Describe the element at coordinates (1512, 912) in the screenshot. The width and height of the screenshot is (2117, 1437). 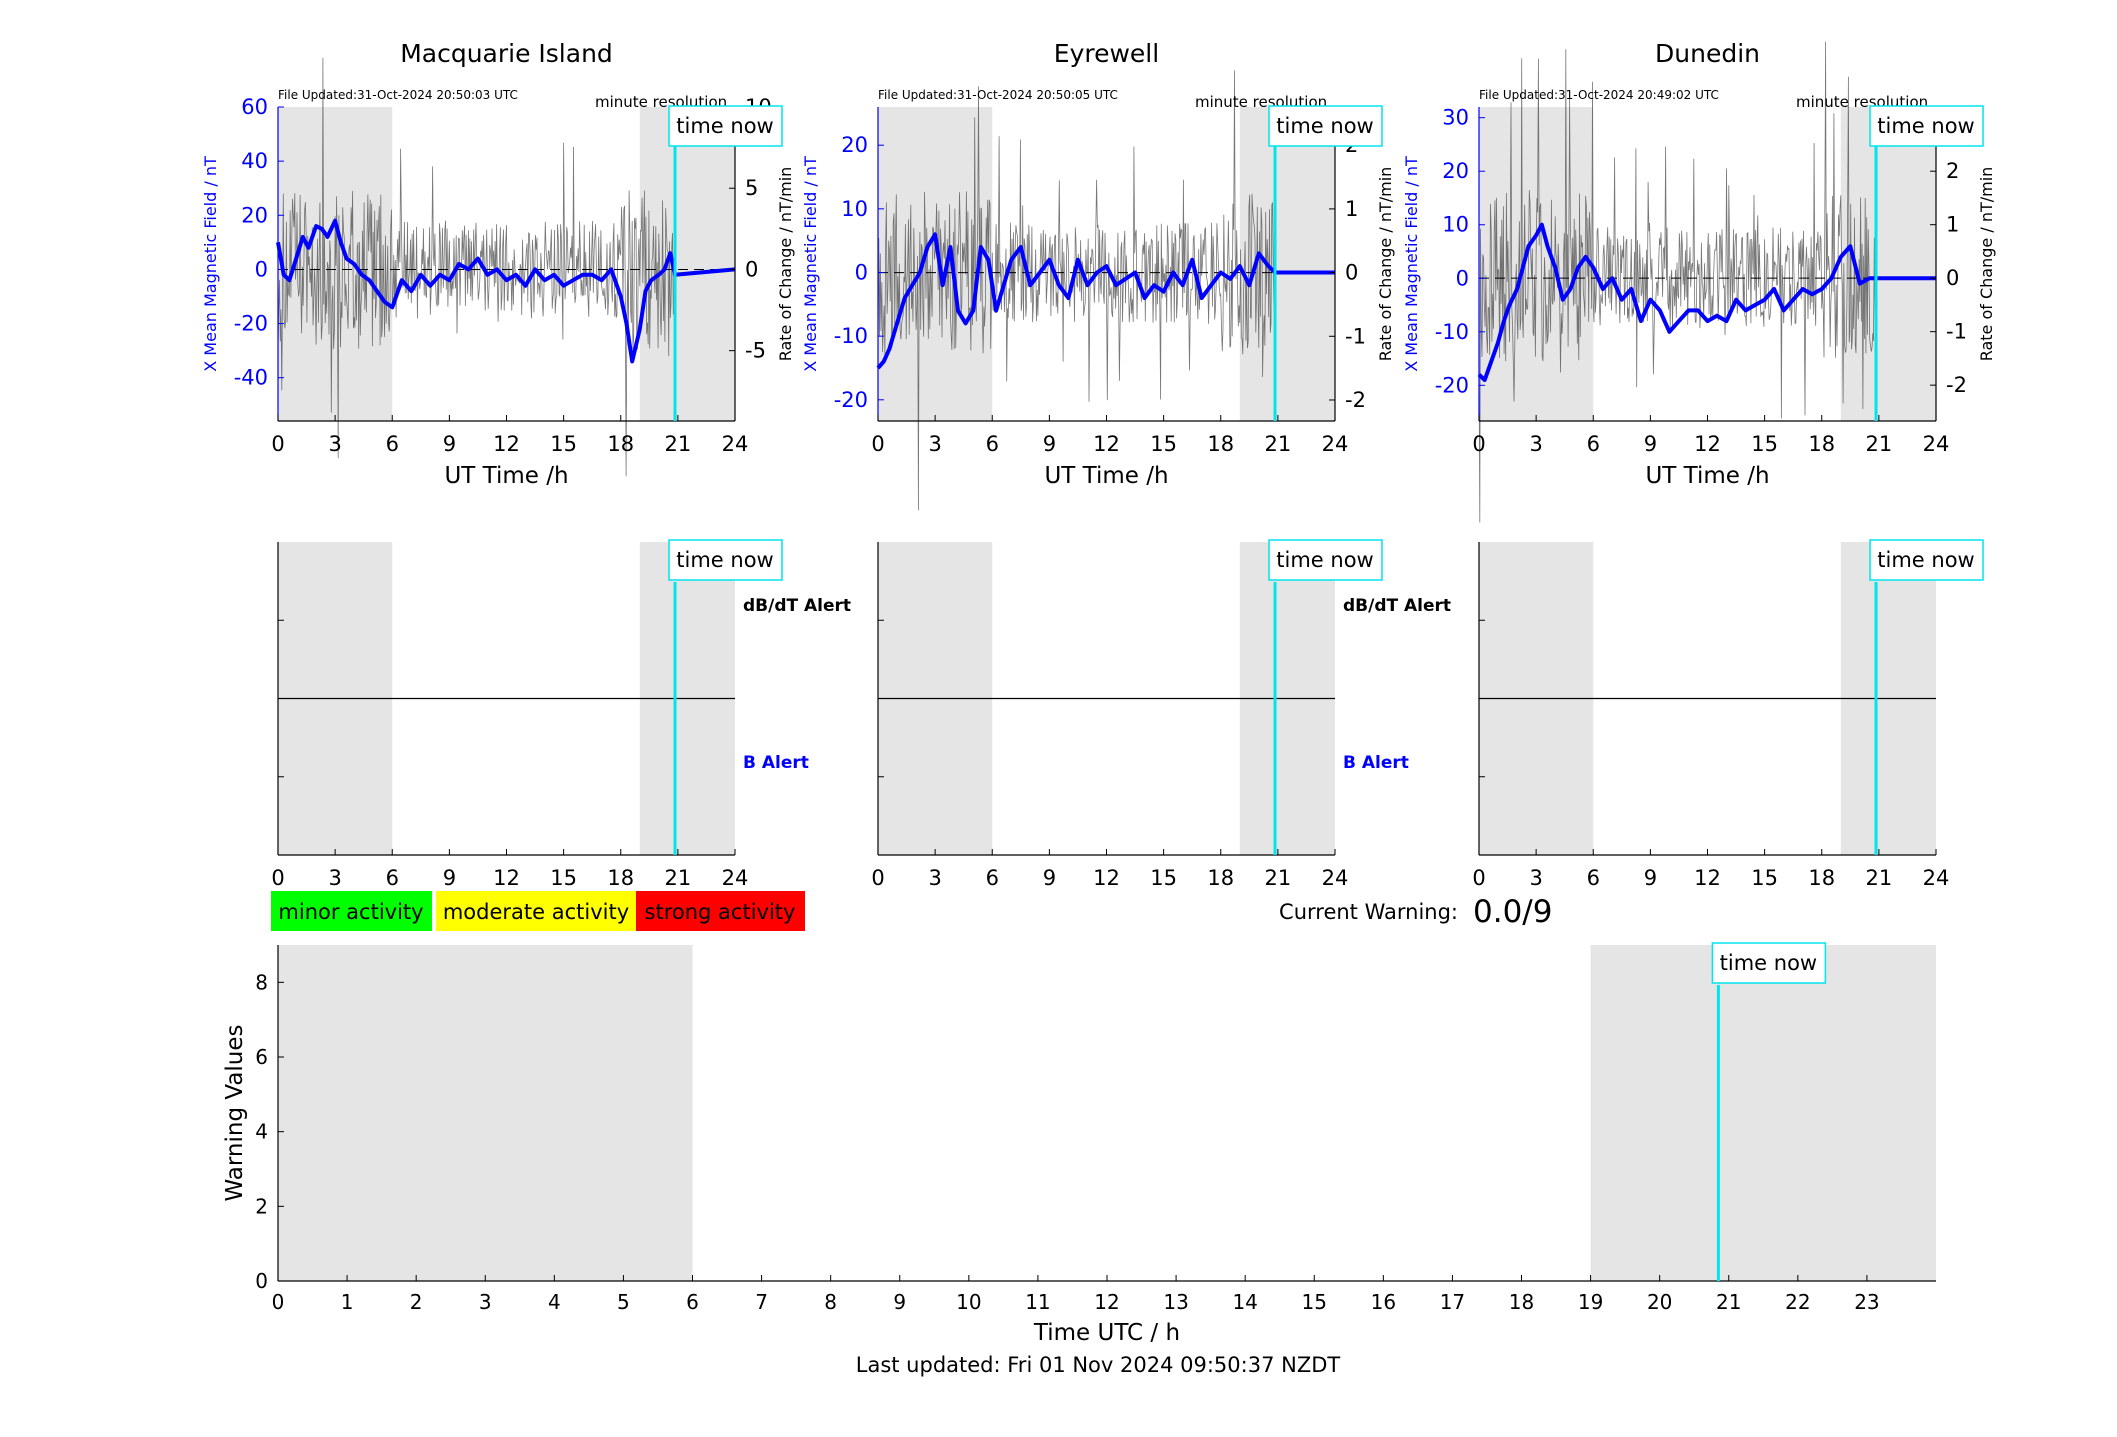
I see `current-warning-value: 0.0/9` at that location.